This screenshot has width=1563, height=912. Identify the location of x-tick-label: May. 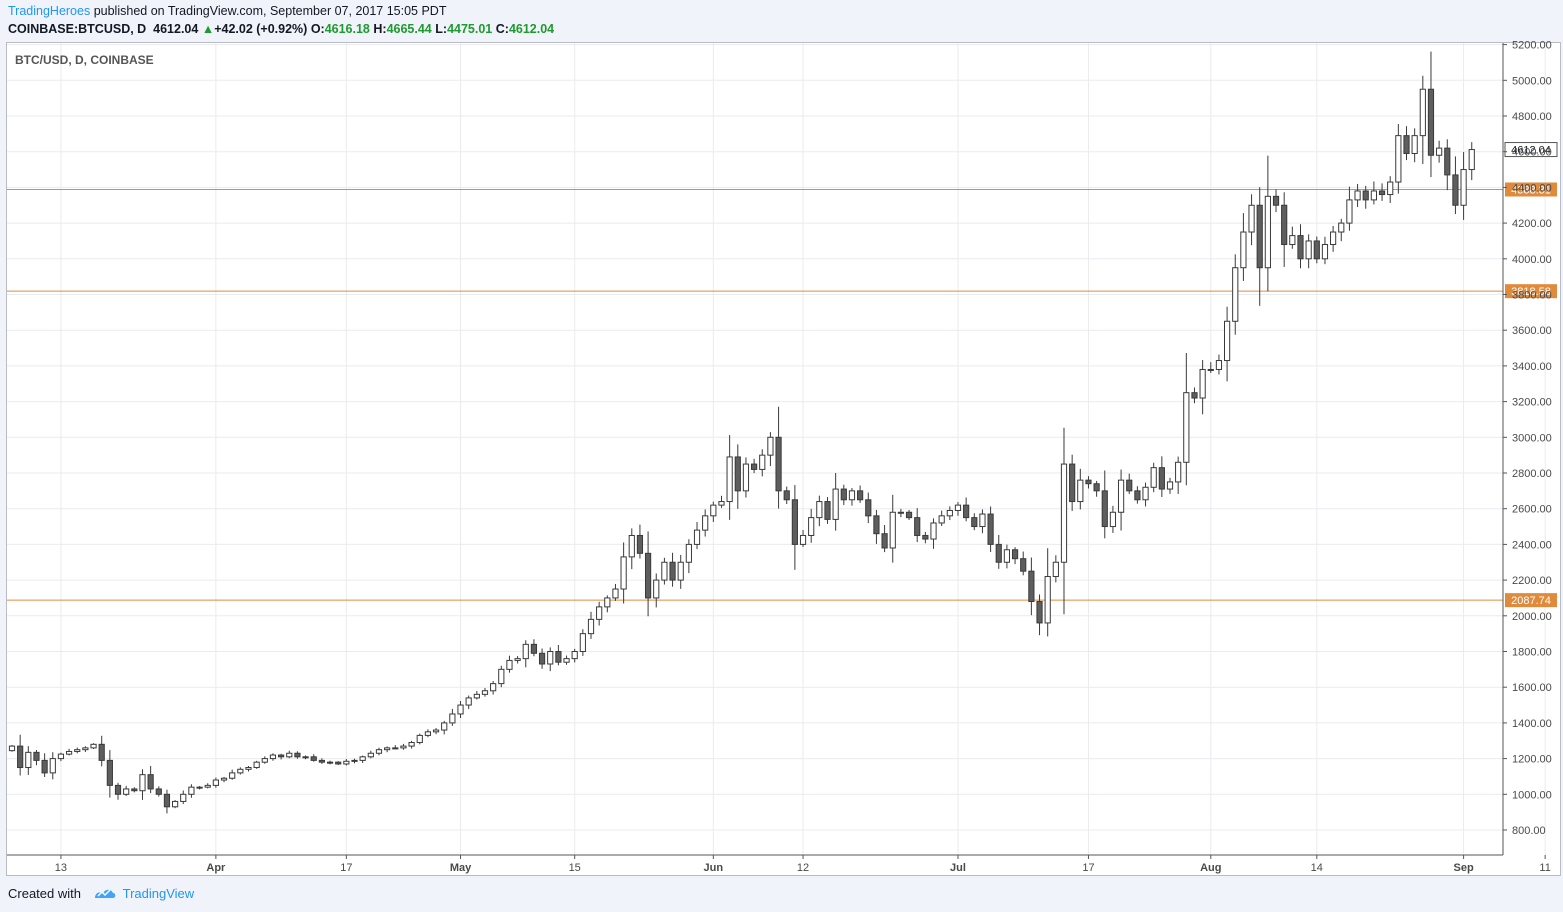
(461, 868).